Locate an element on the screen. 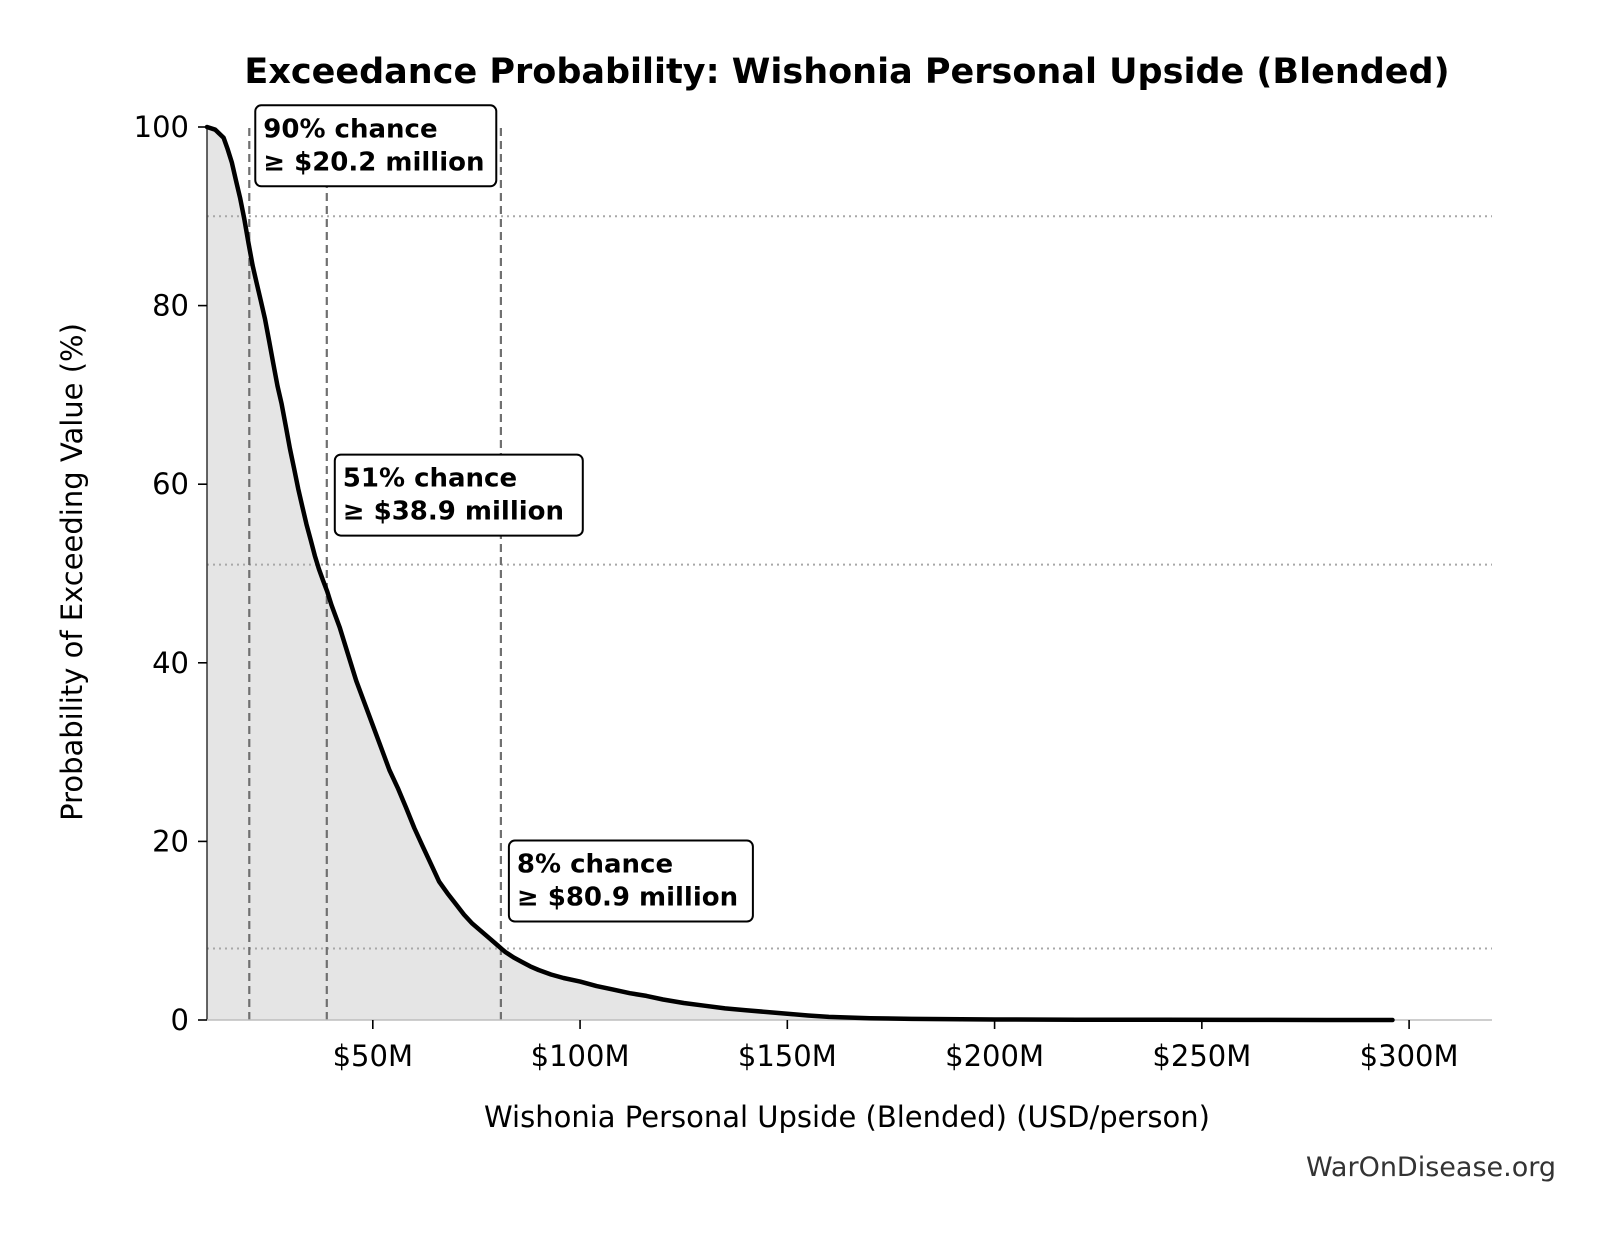  x-tick-label: $50M is located at coordinates (373, 1056).